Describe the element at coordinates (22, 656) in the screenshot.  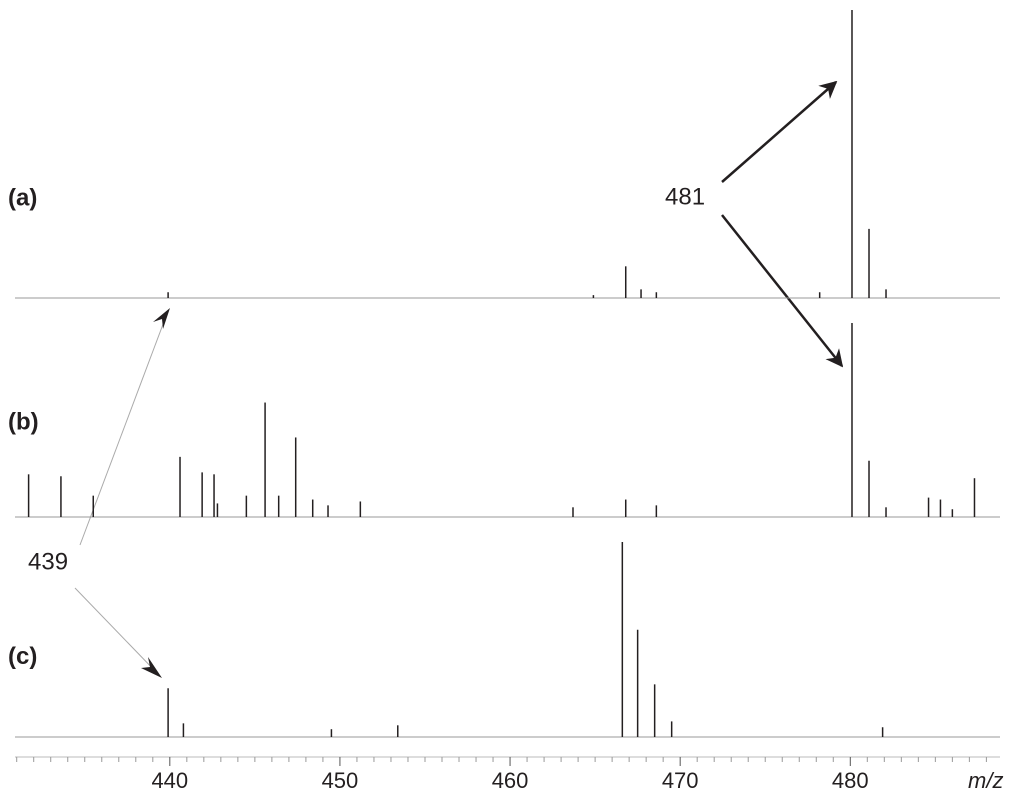
I see `panel-label: (c)` at that location.